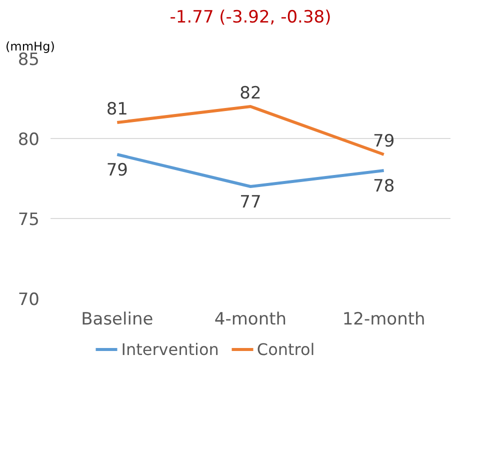 Image resolution: width=497 pixels, height=452 pixels. What do you see at coordinates (29, 300) in the screenshot?
I see `y-tick-label: 70` at bounding box center [29, 300].